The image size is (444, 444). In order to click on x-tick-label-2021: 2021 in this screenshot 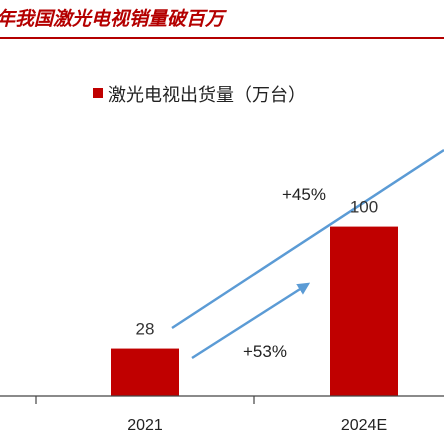, I will do `click(145, 425)`.